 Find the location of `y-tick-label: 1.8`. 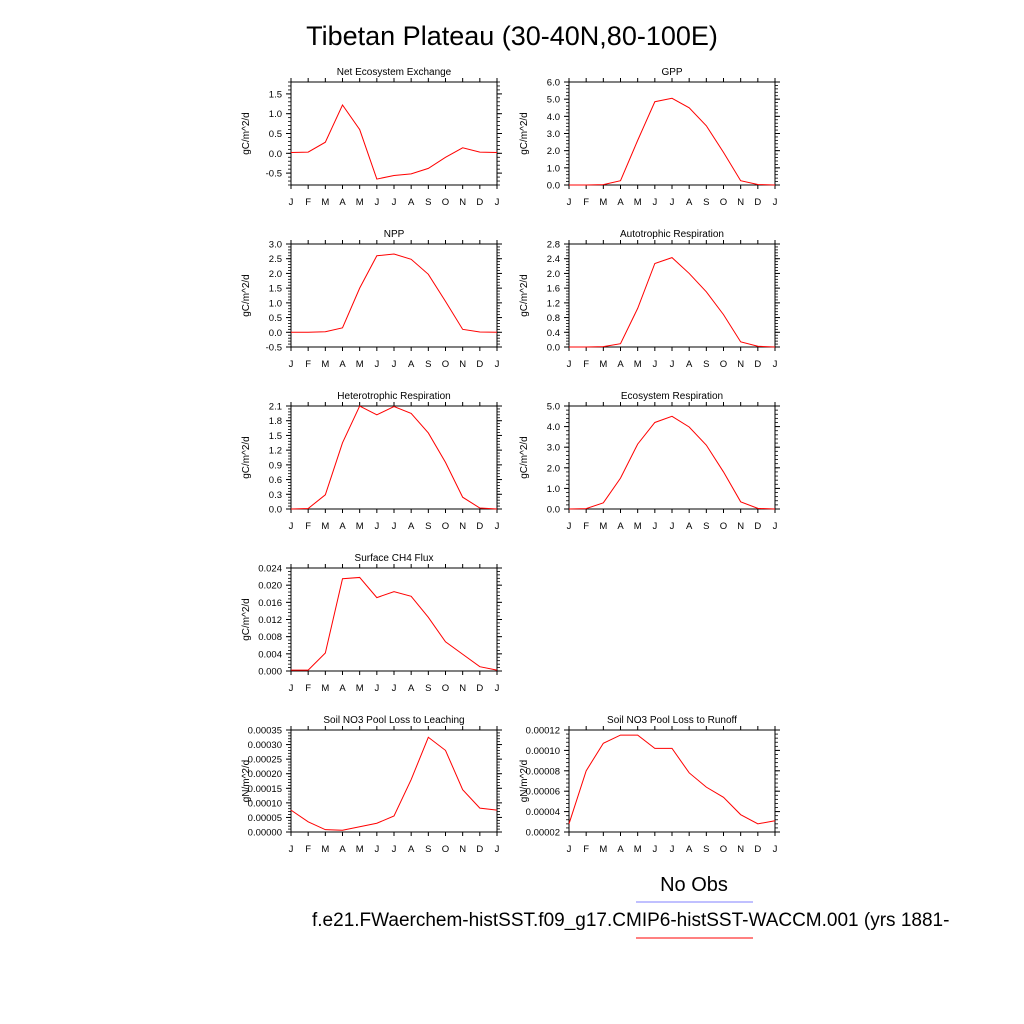

y-tick-label: 1.8 is located at coordinates (275, 421).